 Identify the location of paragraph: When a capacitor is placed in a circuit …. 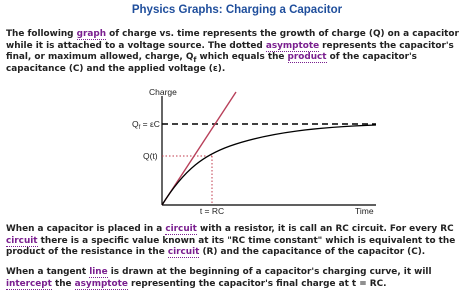
(238, 241).